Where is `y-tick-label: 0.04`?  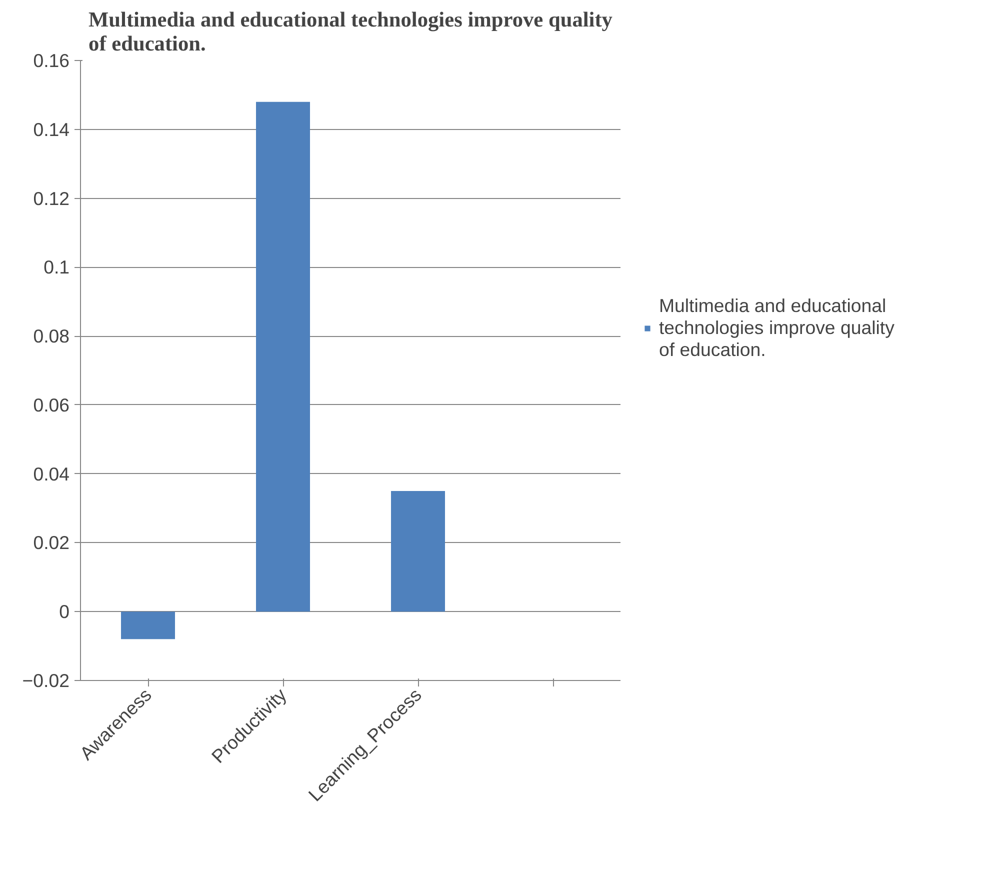
y-tick-label: 0.04 is located at coordinates (51, 473).